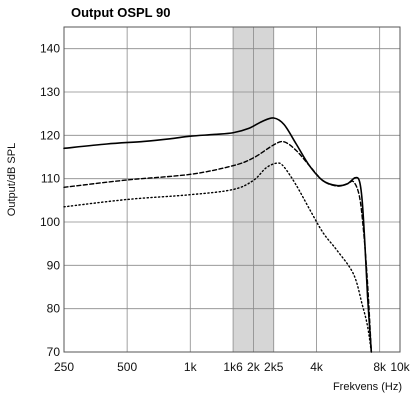  Describe the element at coordinates (50, 49) in the screenshot. I see `y-tick-label: 140` at that location.